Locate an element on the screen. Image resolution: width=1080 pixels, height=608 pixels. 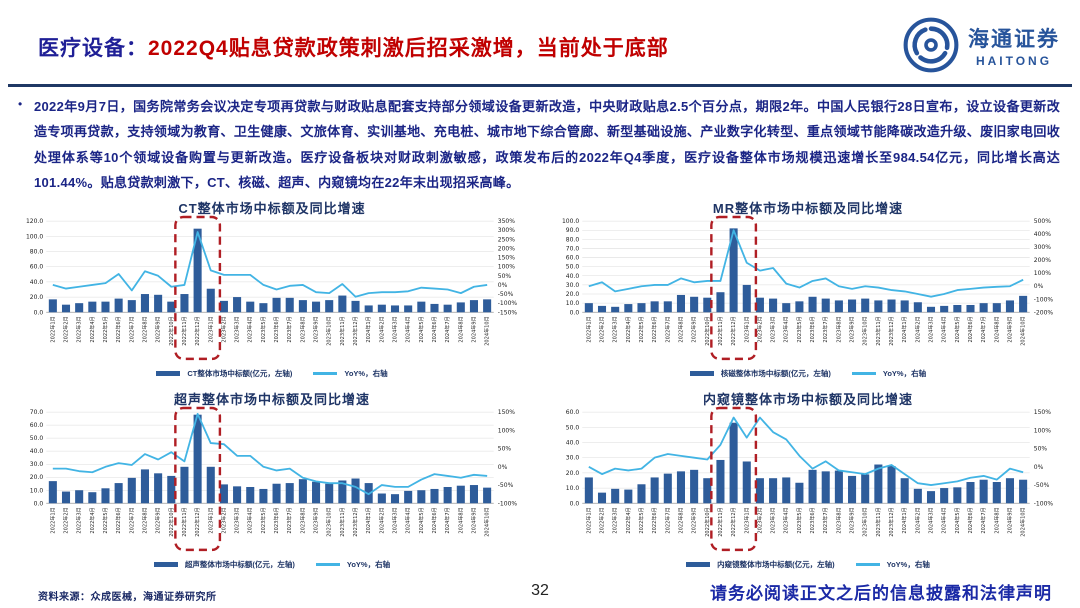
haitong-logo: 海通证券 HAITONG is located at coordinates (981, 45).